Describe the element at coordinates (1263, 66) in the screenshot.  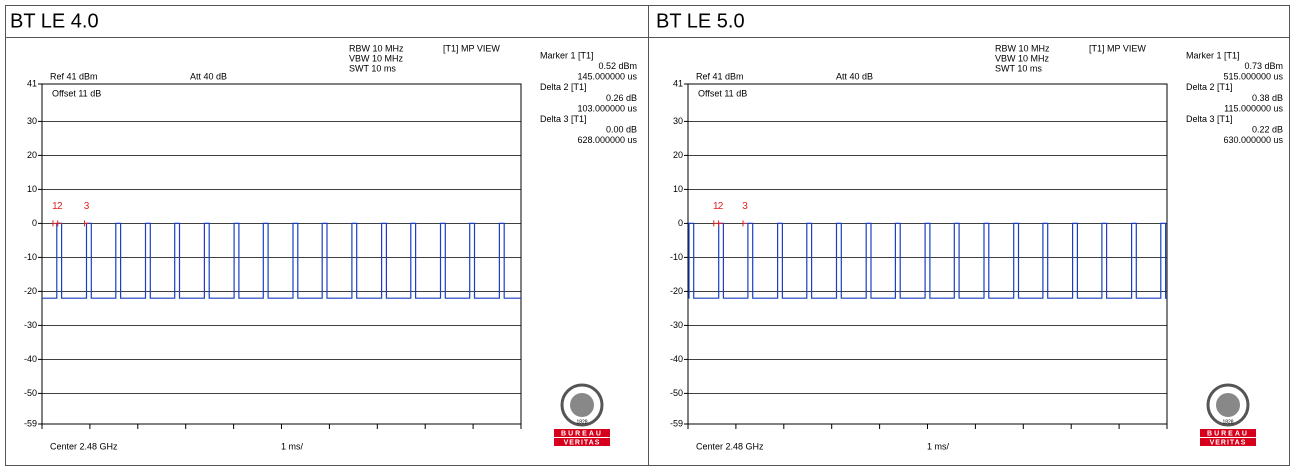
I see `marker-readout: 0.73 dBm` at that location.